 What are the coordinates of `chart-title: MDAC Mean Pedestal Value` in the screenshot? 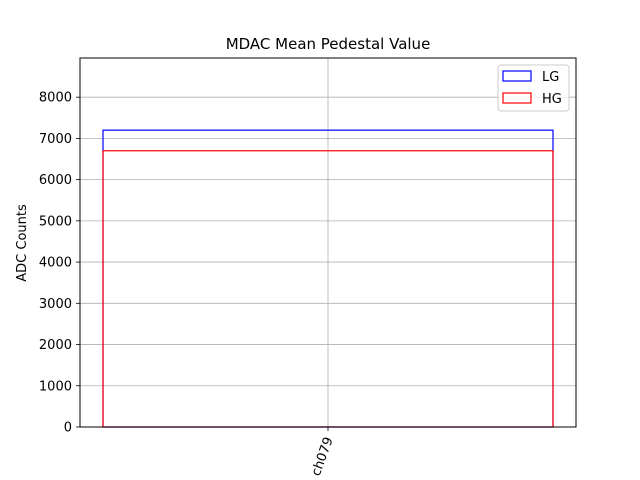 It's located at (328, 44).